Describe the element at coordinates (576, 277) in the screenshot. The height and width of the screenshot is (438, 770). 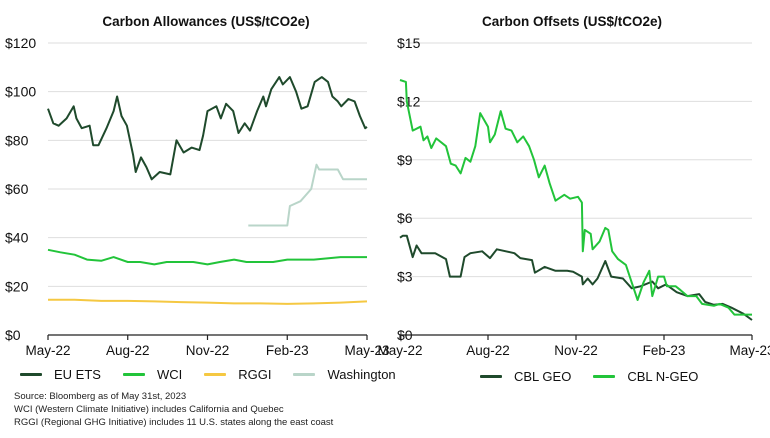
I see `series-line-cbl-geo` at that location.